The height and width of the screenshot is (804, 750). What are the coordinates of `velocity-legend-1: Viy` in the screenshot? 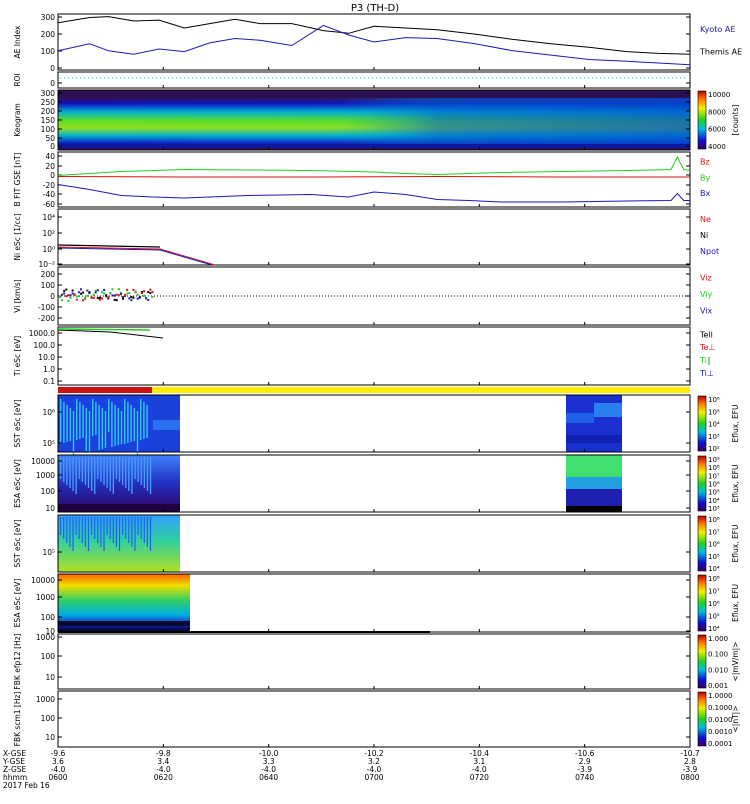 It's located at (706, 294).